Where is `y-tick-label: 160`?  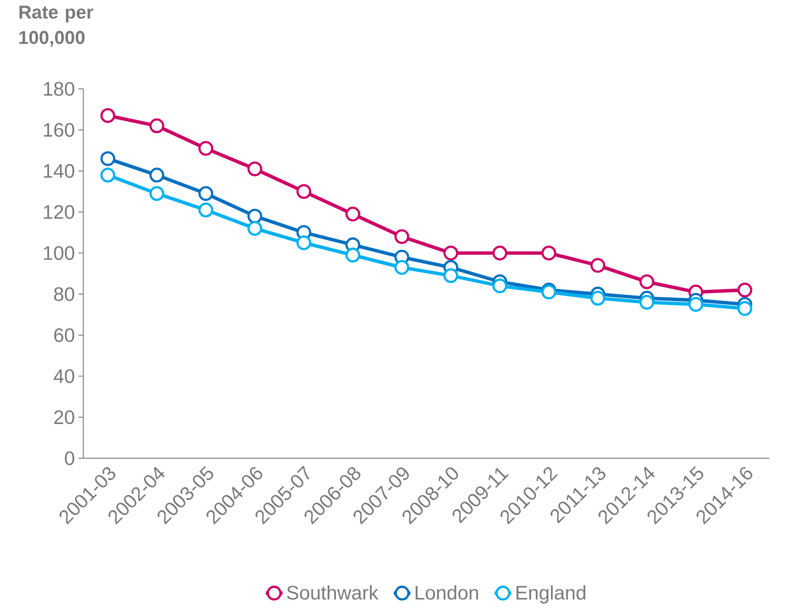
y-tick-label: 160 is located at coordinates (59, 129).